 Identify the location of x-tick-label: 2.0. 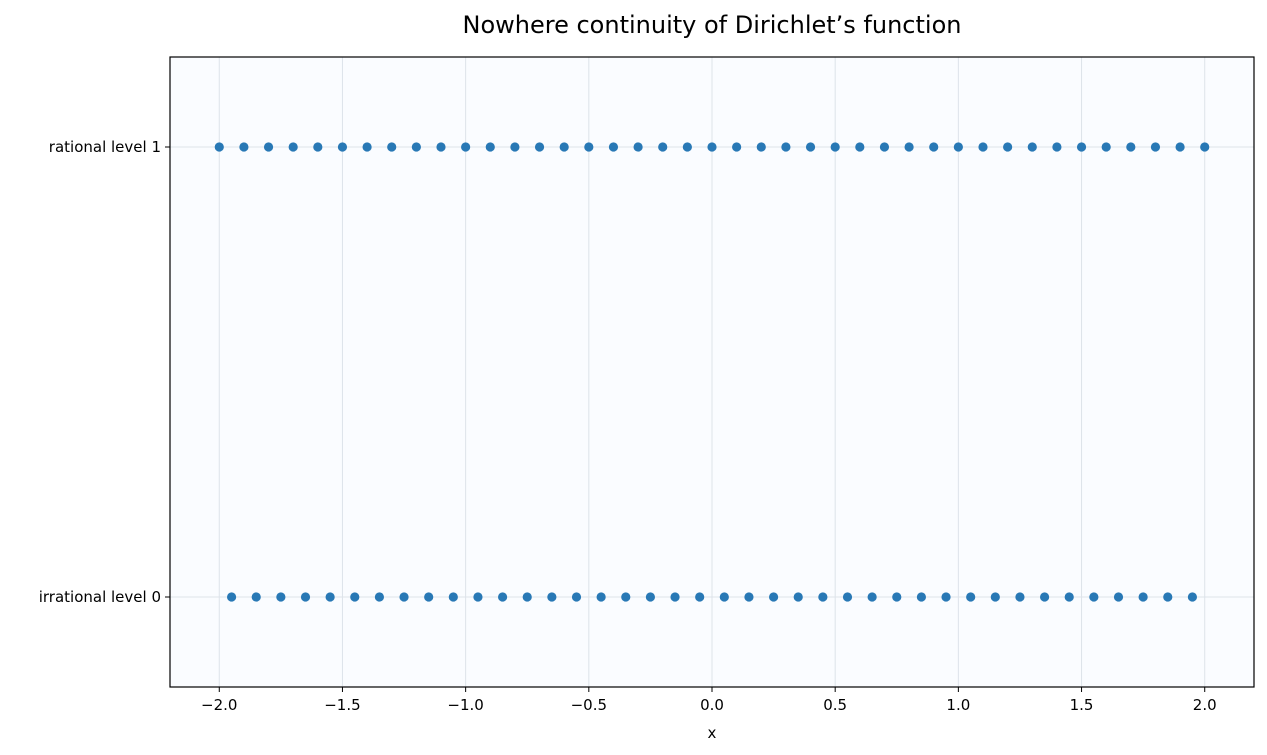
(1205, 705).